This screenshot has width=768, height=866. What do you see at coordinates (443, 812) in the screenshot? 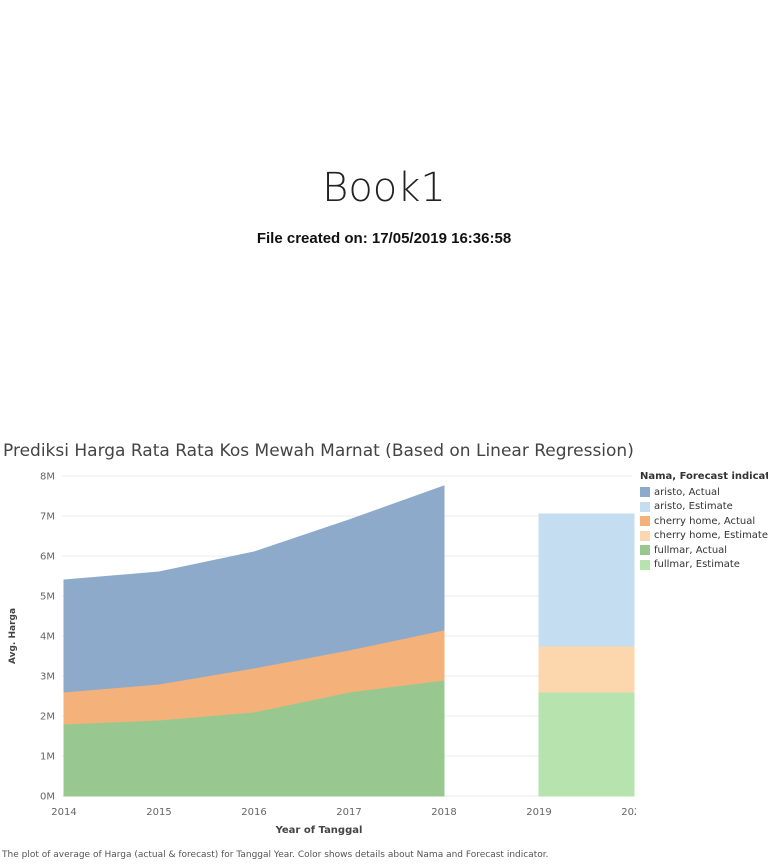
I see `x-tick-label: 2018` at bounding box center [443, 812].